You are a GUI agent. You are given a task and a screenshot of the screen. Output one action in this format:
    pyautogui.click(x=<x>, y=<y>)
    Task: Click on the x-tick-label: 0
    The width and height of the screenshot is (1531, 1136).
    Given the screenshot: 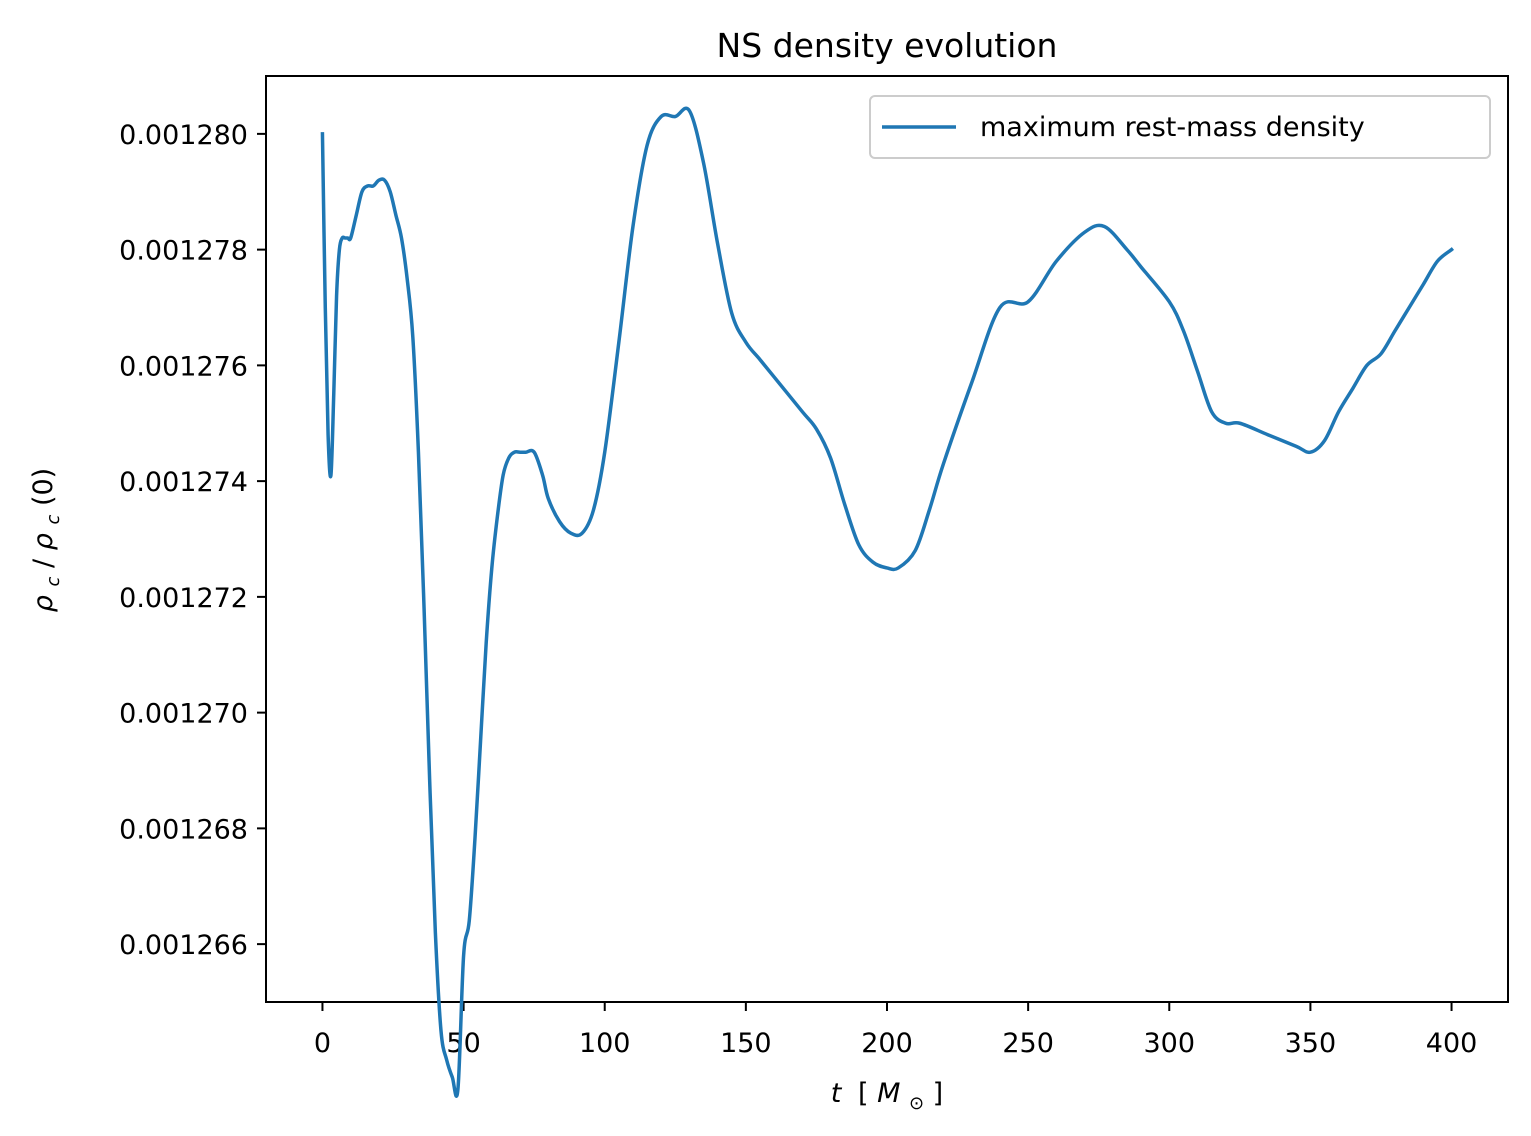 What is the action you would take?
    pyautogui.click(x=322, y=1043)
    